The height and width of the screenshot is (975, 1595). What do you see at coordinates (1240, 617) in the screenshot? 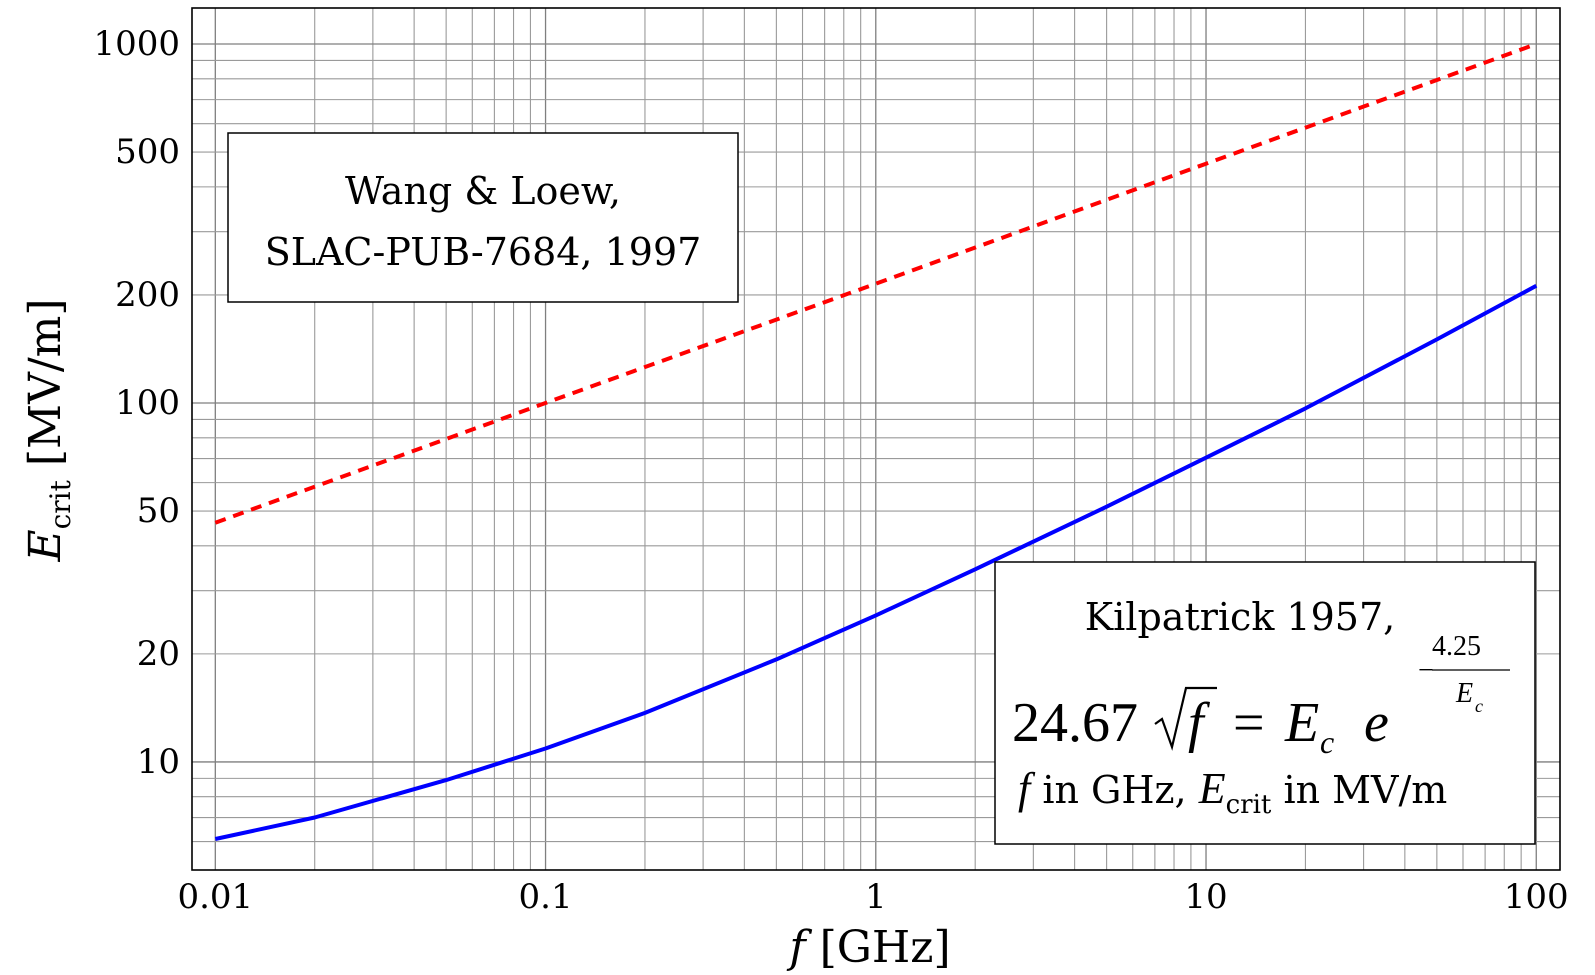
I see `kilpatrick-title: Kilpatrick 1957,` at bounding box center [1240, 617].